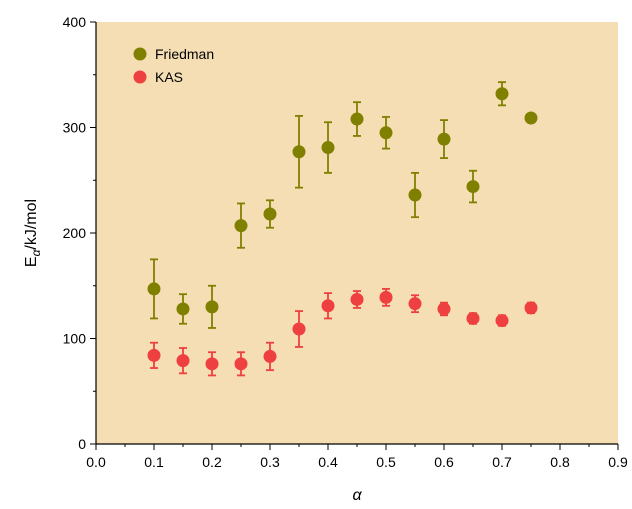 This screenshot has width=632, height=509. I want to click on x-tick-label: 0.2, so click(212, 462).